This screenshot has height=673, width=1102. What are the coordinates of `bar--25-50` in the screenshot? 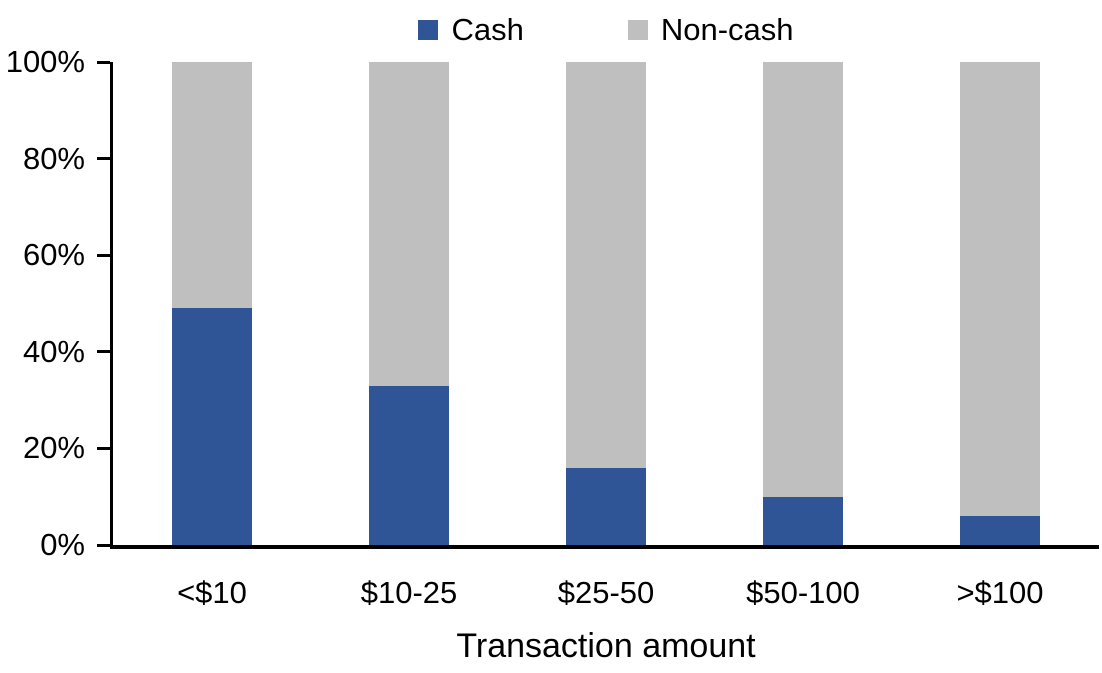 It's located at (606, 303).